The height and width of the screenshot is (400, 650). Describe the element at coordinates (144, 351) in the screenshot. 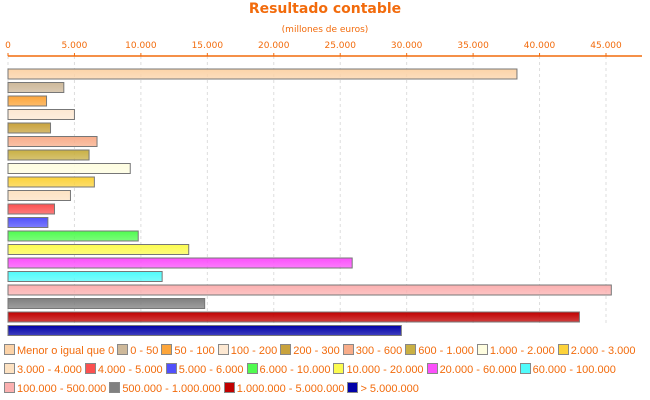

I see `legend-label: 0 - 50` at that location.